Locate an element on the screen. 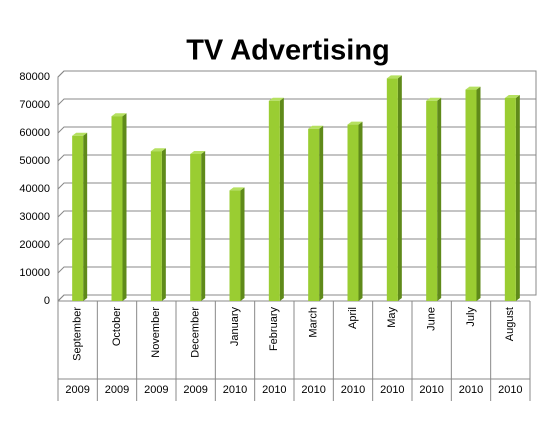  y-tick-label: 20000 is located at coordinates (34, 245).